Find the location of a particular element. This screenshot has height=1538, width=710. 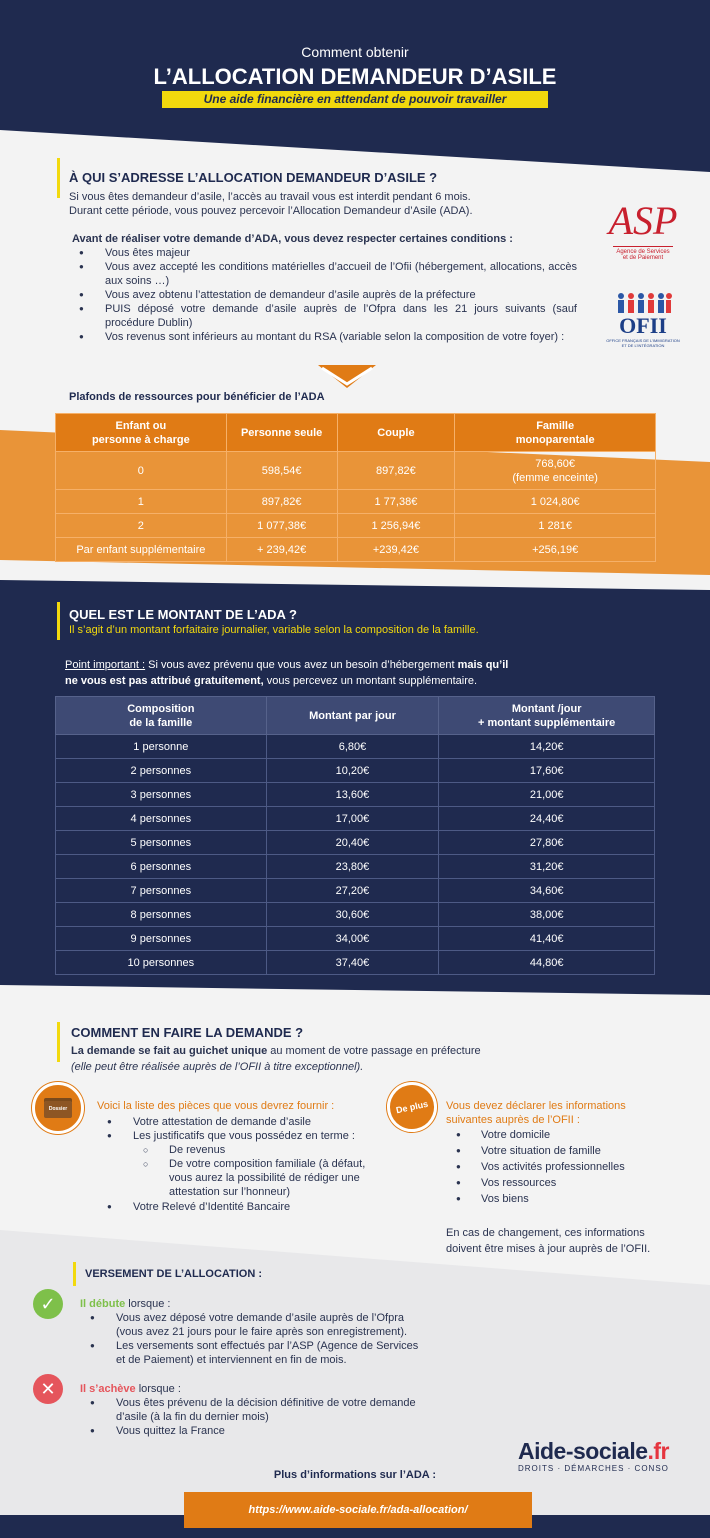

table-row: 10 personnes 37,40€ 44,80€ is located at coordinates (355, 962).